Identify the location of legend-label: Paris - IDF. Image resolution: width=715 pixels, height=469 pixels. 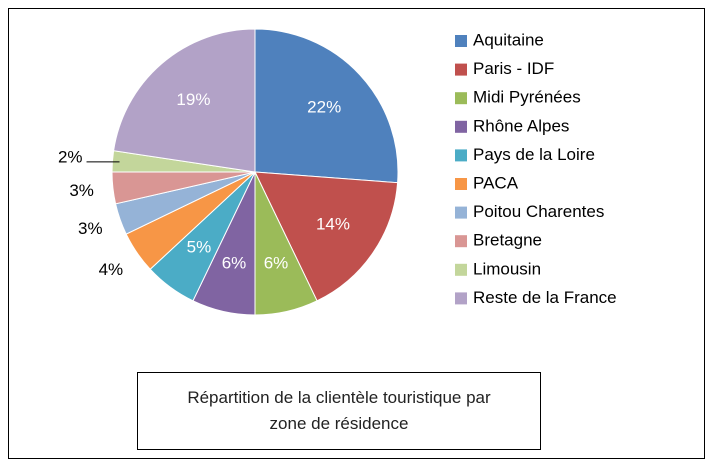
(513, 68).